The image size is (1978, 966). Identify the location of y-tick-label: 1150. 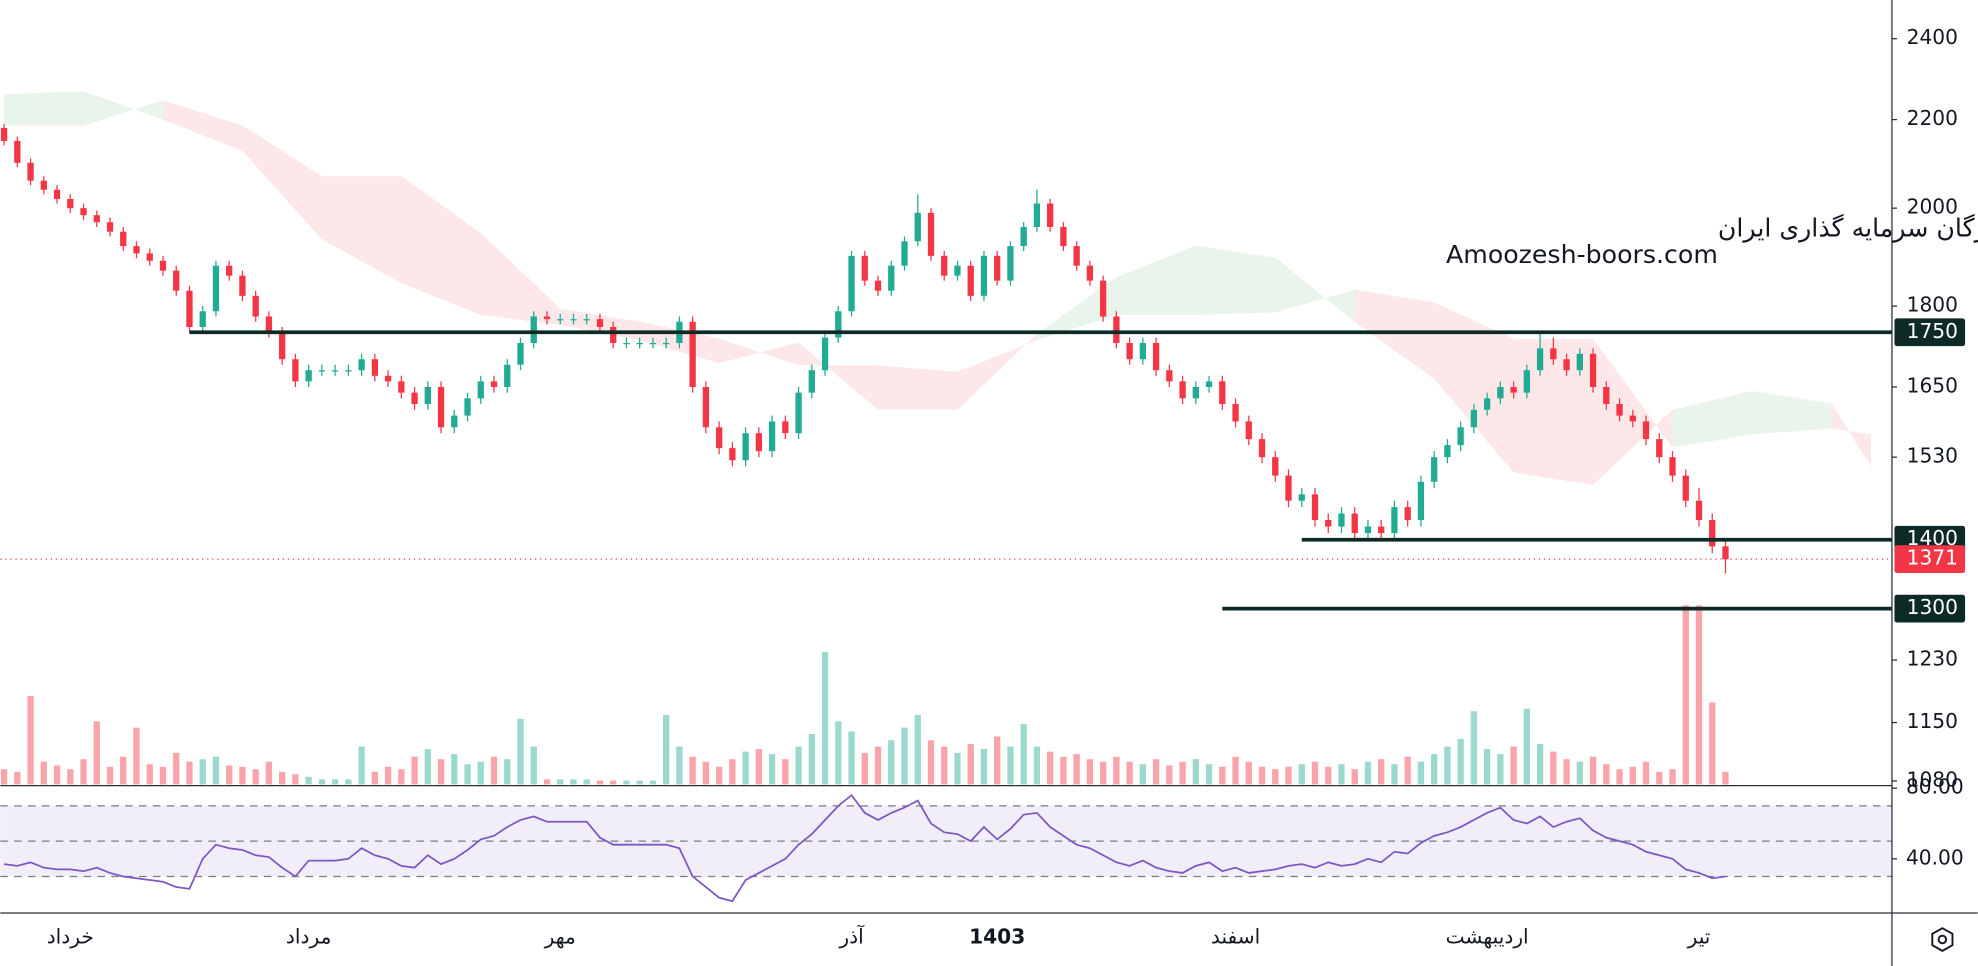
(1932, 721).